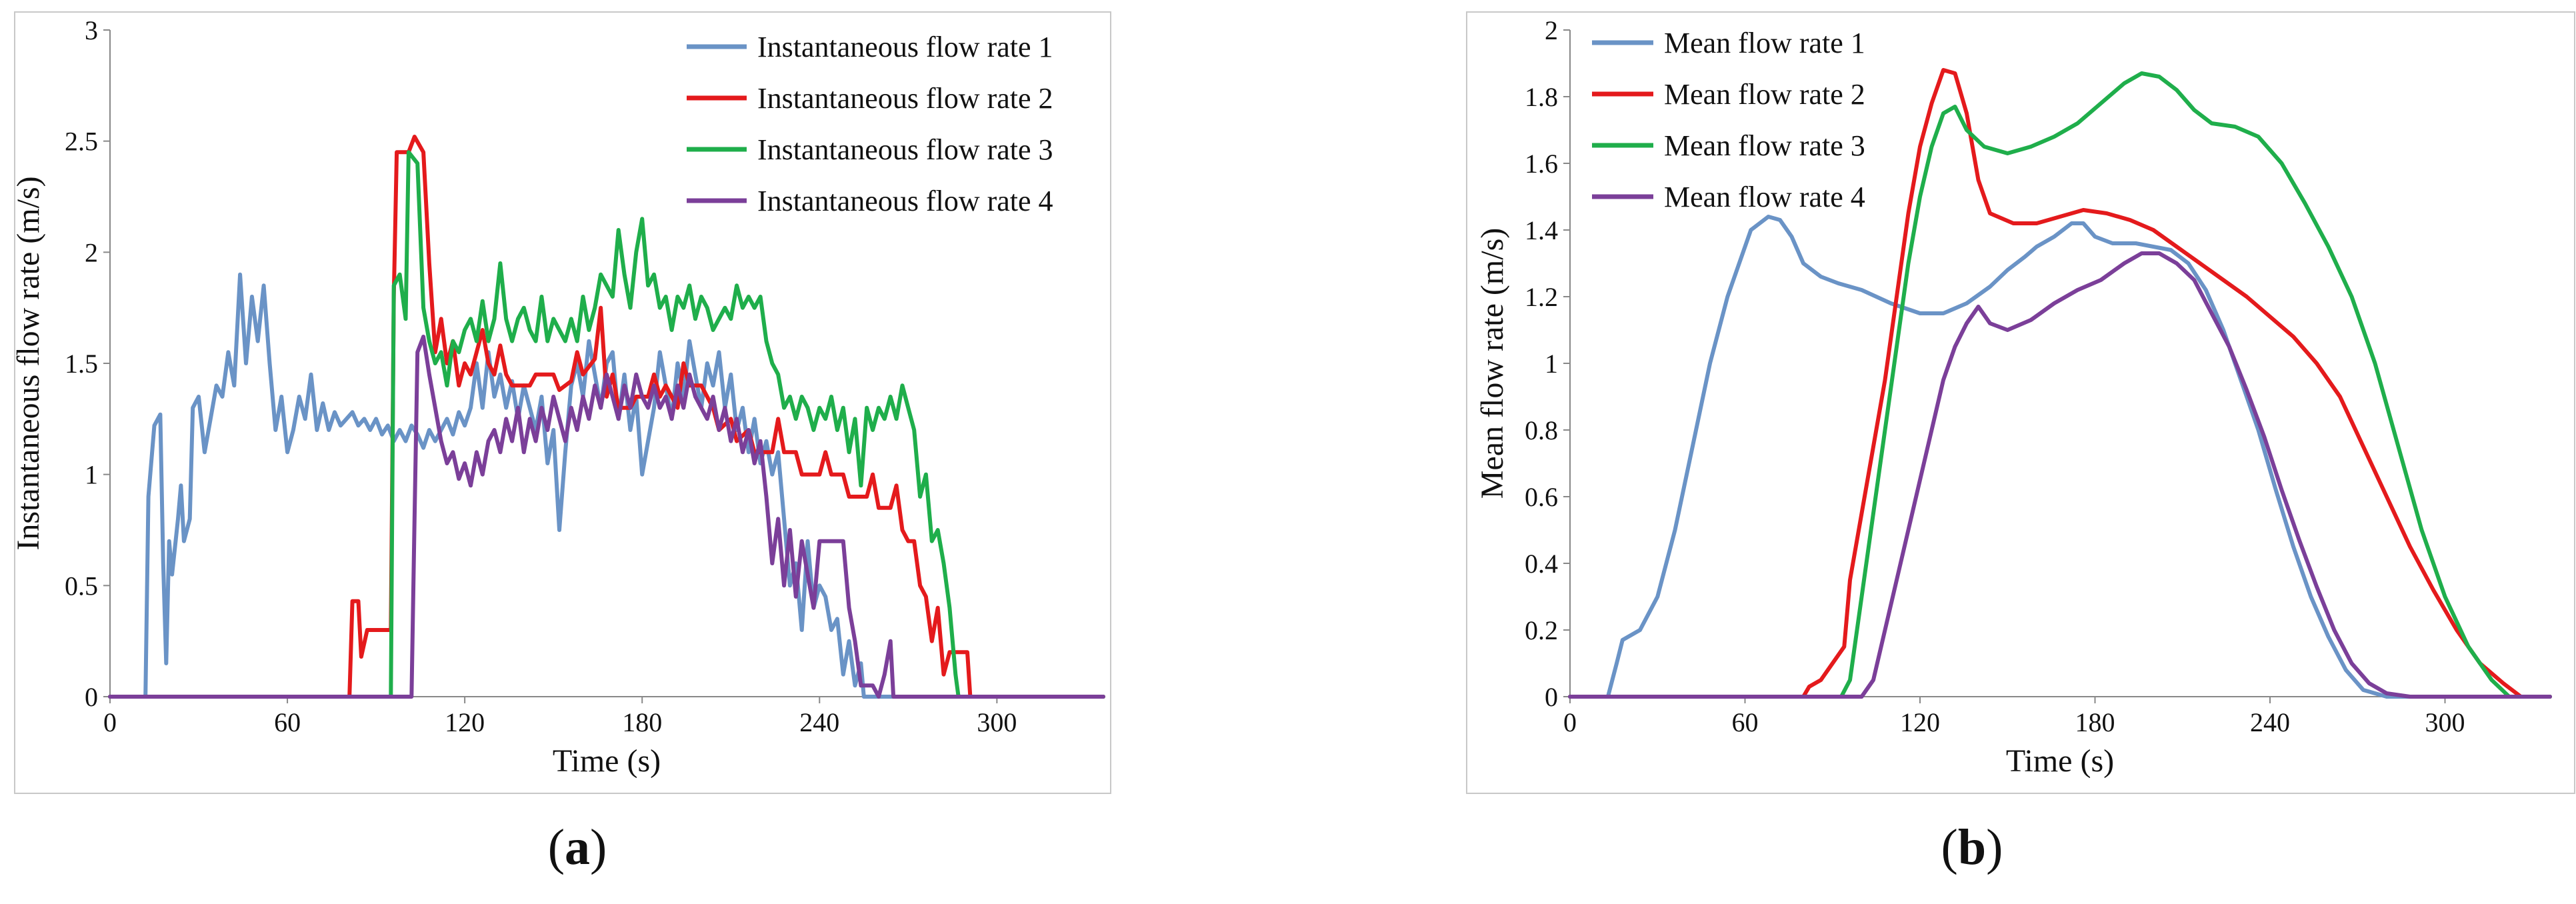  What do you see at coordinates (1764, 43) in the screenshot?
I see `legend-label-1: Mean flow rate 1` at bounding box center [1764, 43].